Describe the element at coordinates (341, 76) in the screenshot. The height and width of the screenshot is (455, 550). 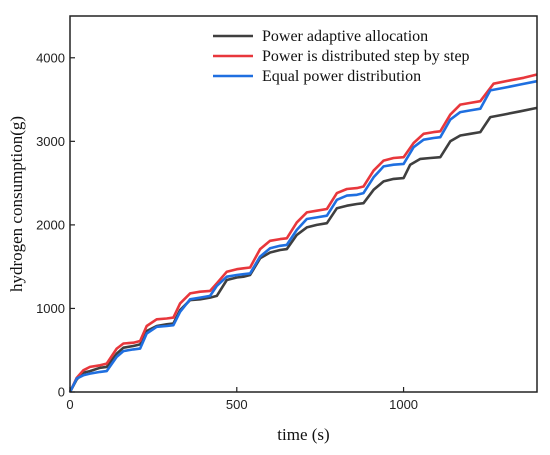
I see `legend-label-3: Equal power distribution` at that location.